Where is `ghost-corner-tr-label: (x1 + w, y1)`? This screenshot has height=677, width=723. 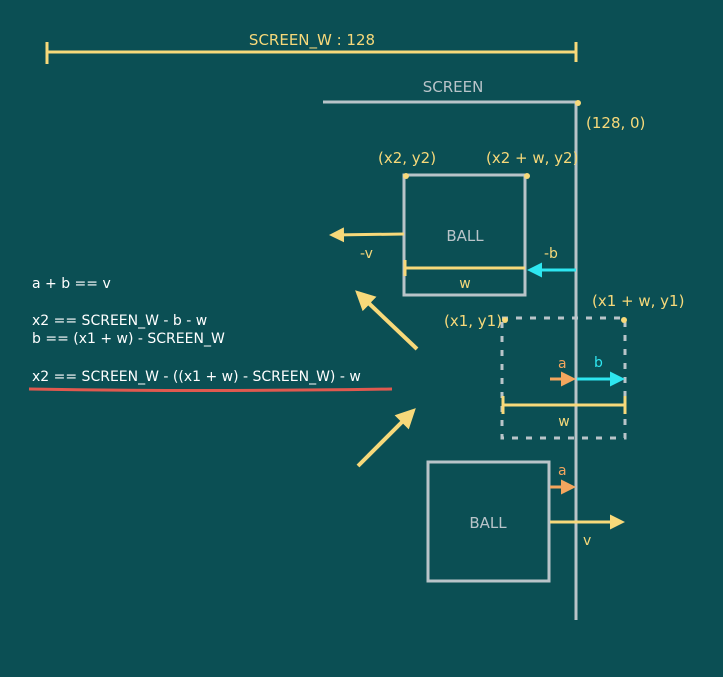
ghost-corner-tr-label: (x1 + w, y1) is located at coordinates (638, 301).